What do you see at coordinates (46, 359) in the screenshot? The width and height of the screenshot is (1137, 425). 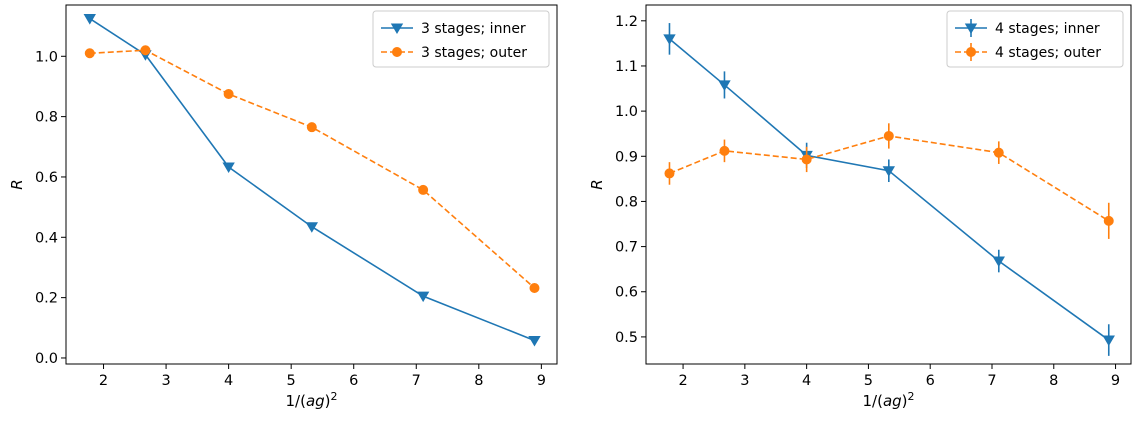 I see `y-tick-label: 0.0` at bounding box center [46, 359].